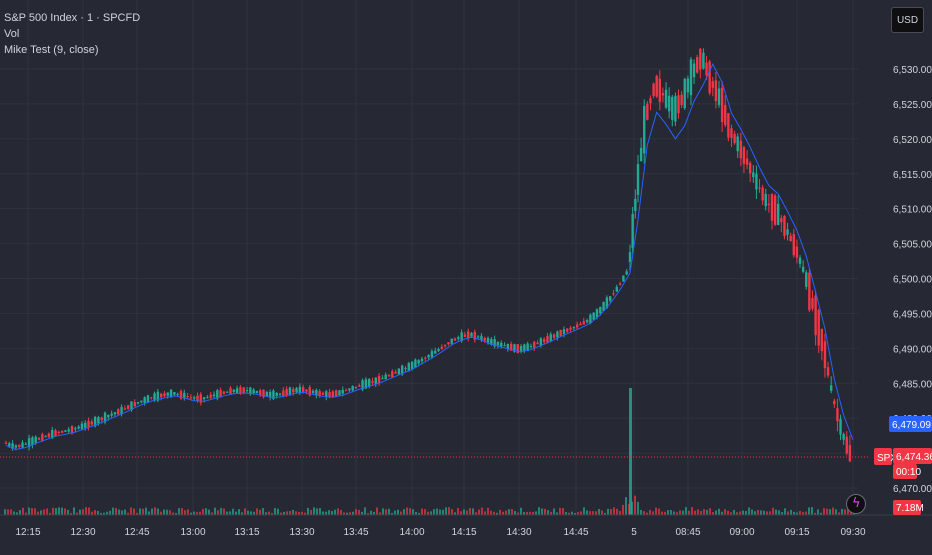 The height and width of the screenshot is (555, 932). Describe the element at coordinates (907, 20) in the screenshot. I see `currency-button: USD` at that location.